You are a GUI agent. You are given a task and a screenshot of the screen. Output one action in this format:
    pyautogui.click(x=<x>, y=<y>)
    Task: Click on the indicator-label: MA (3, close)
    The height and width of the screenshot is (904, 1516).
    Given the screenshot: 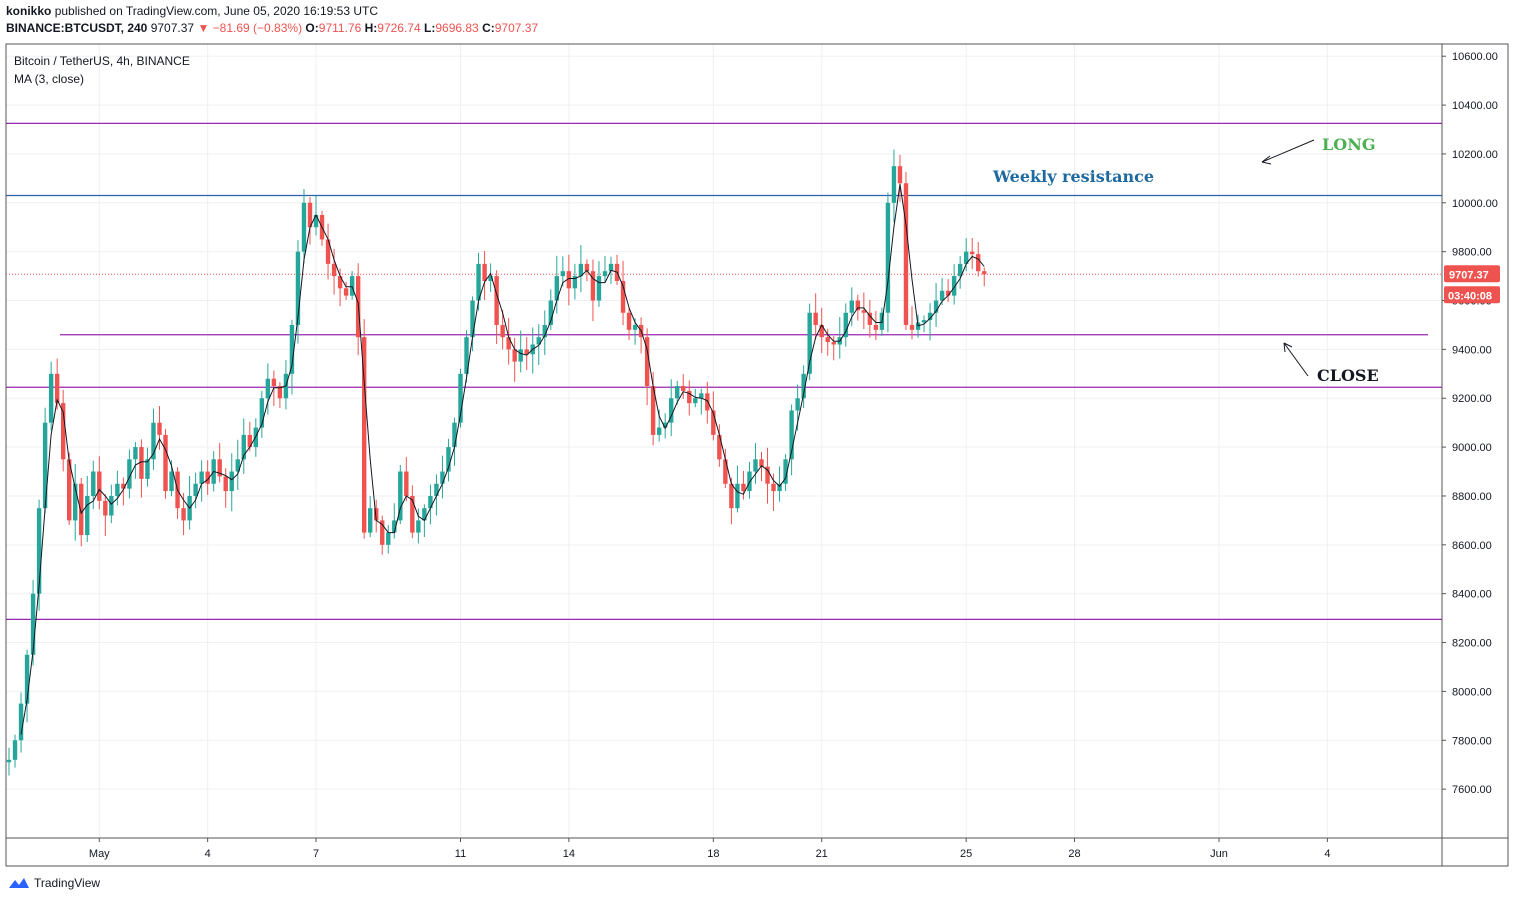 What is the action you would take?
    pyautogui.click(x=49, y=79)
    